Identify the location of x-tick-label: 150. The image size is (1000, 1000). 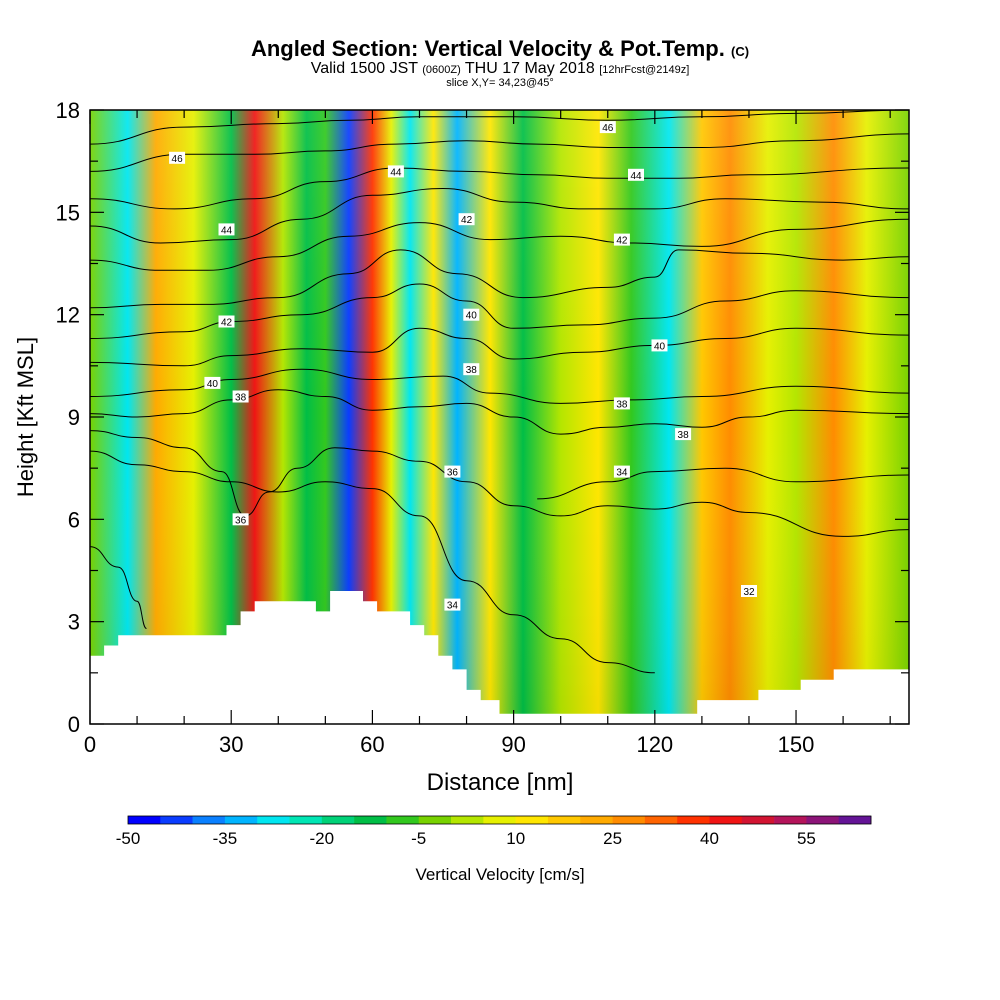
(796, 744).